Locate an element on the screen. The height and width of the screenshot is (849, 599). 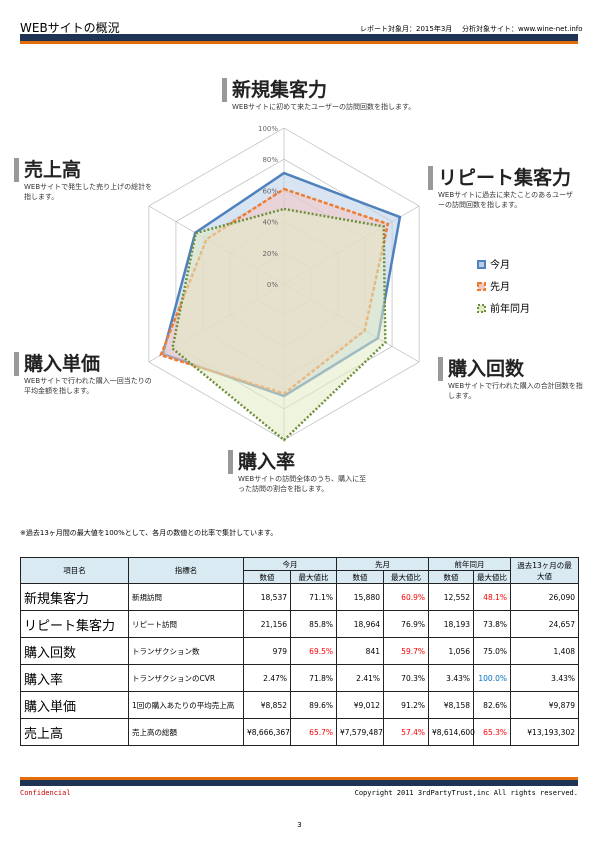
axis-title: 購入単価 is located at coordinates (84, 364).